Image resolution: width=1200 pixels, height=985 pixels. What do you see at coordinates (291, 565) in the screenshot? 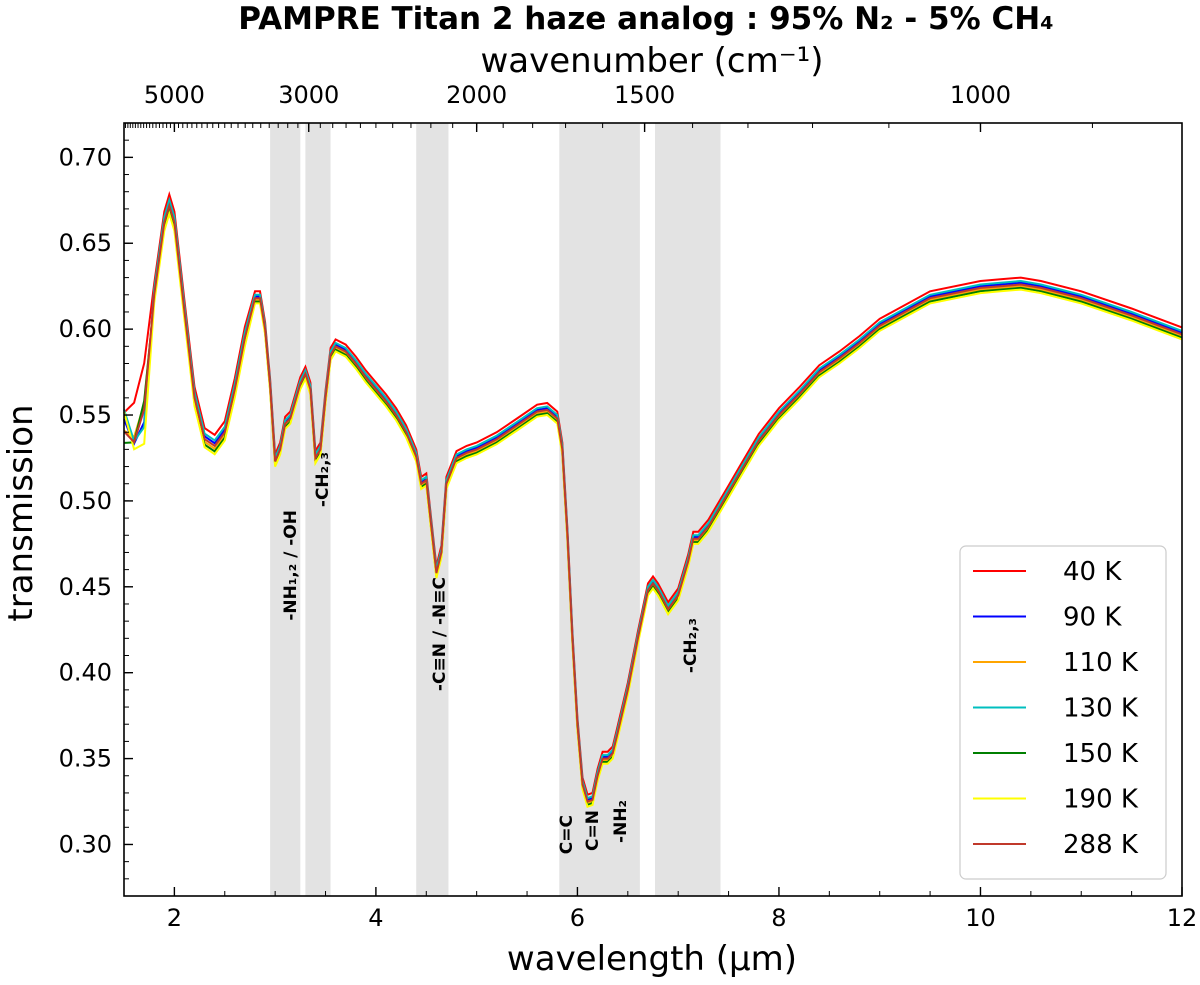
I see `band-label: -NH₁,₂ / -OH` at bounding box center [291, 565].